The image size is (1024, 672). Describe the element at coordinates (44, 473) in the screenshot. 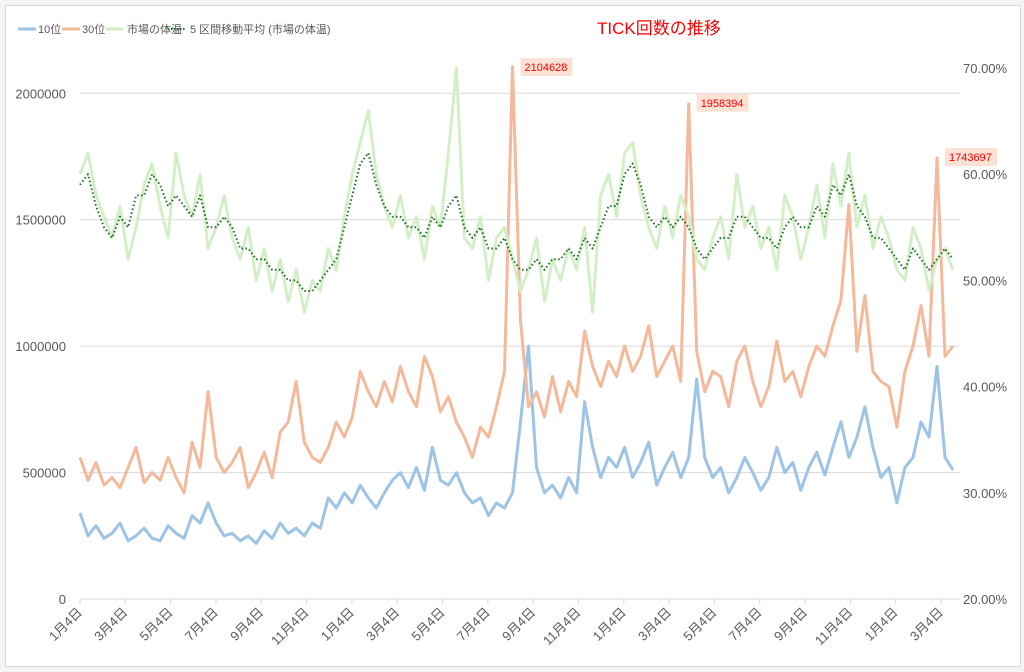

I see `y-left-tick-label: 500000` at that location.